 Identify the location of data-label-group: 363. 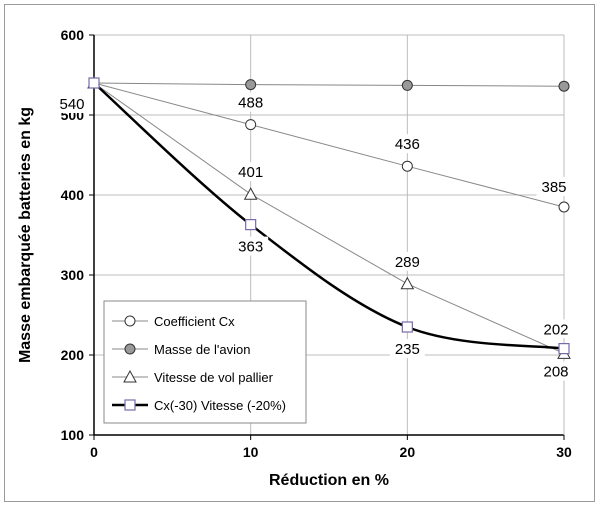
(251, 246).